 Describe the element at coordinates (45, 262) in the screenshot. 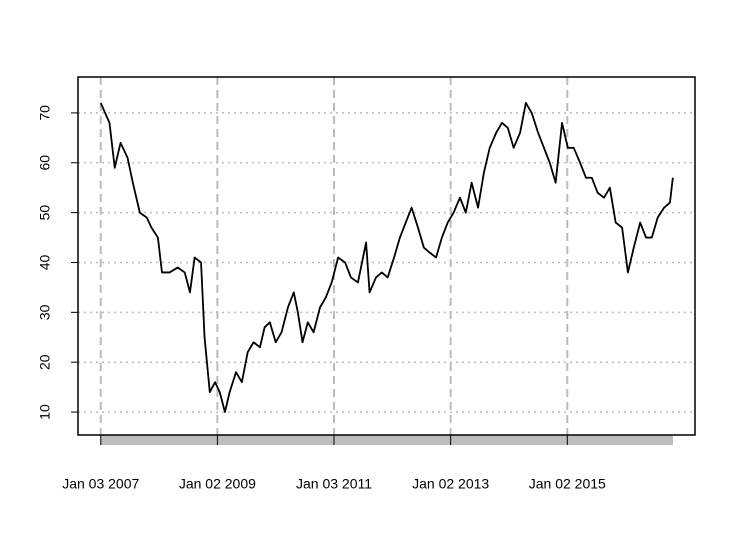

I see `y-tick-label: 40` at that location.